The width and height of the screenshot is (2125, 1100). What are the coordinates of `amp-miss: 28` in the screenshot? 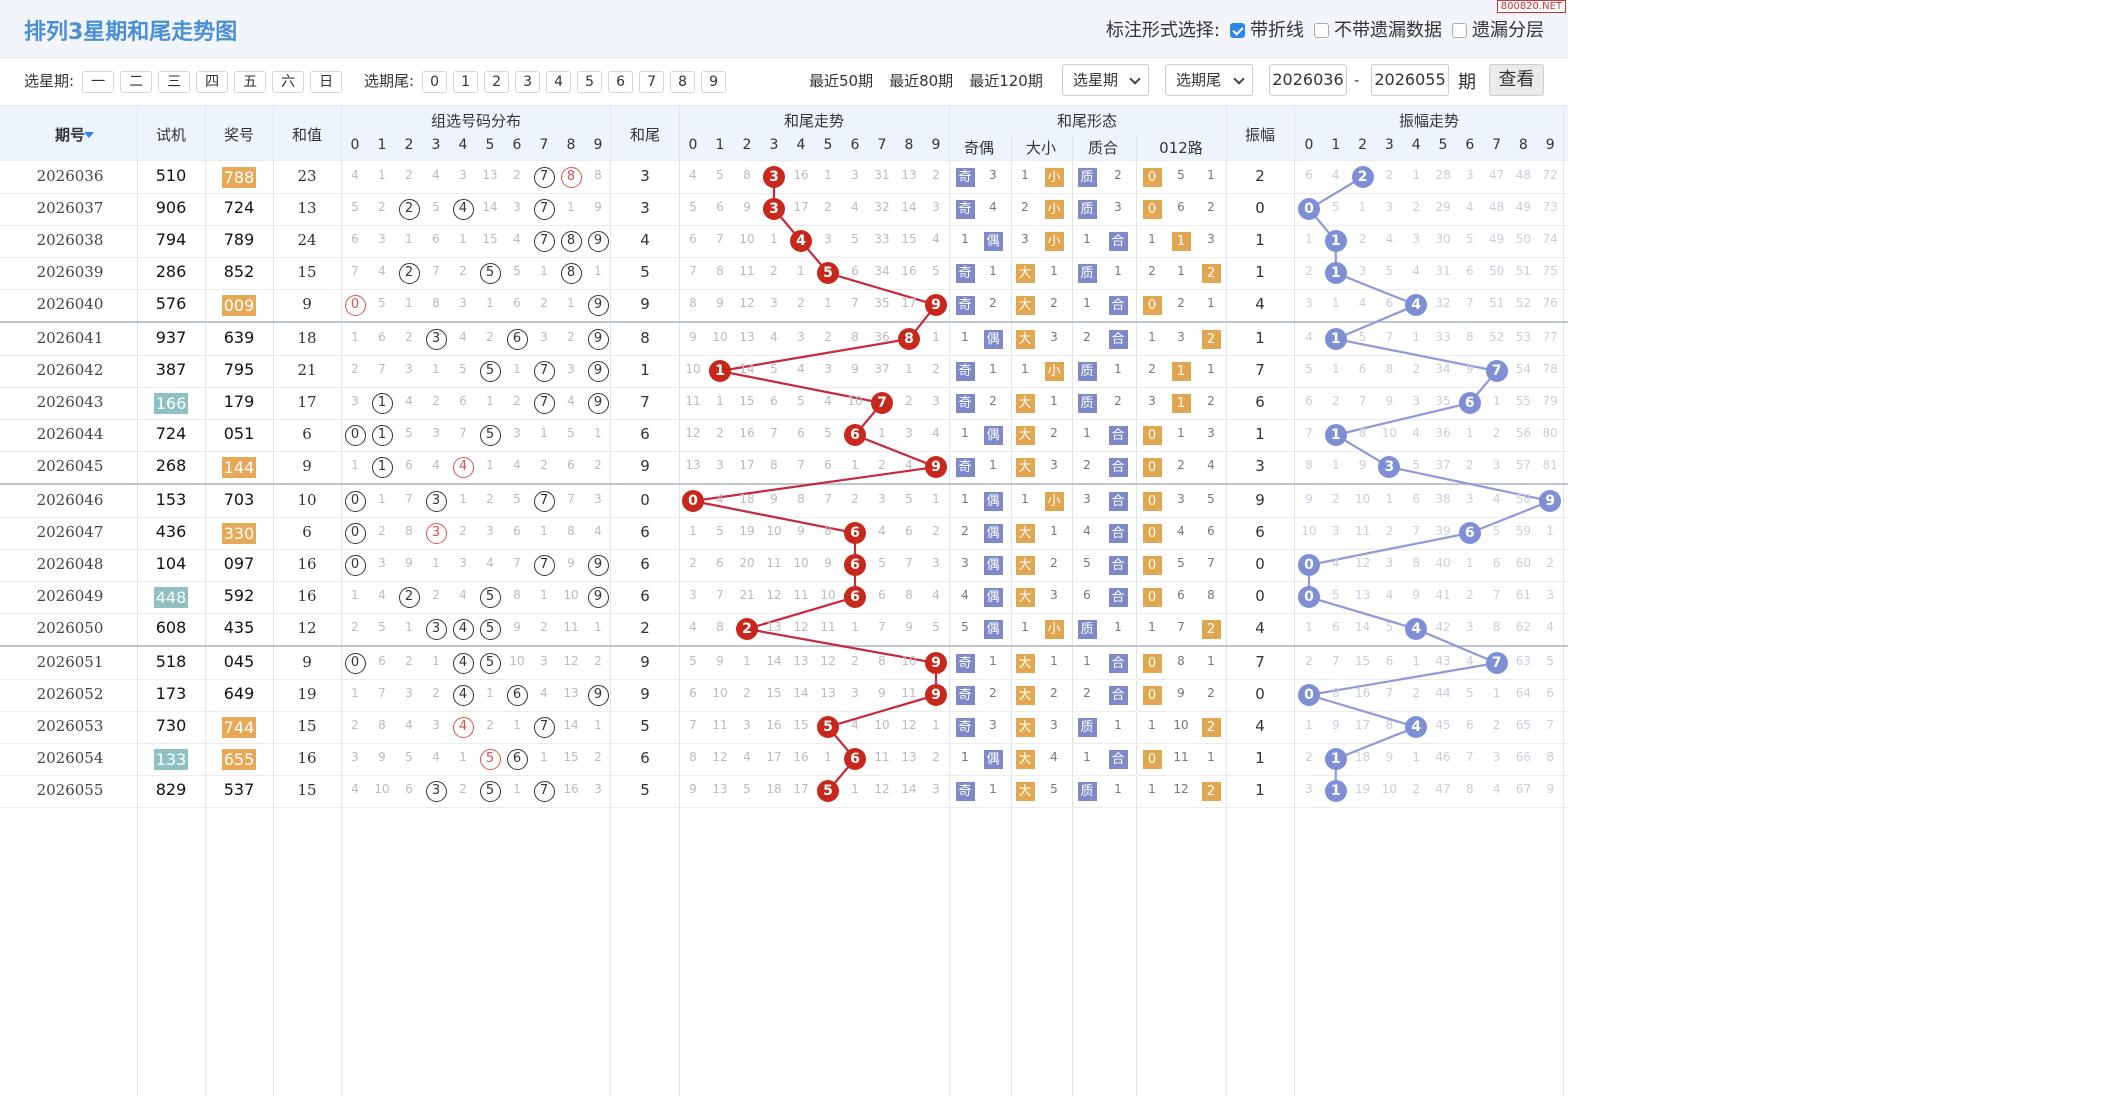 It's located at (1443, 175).